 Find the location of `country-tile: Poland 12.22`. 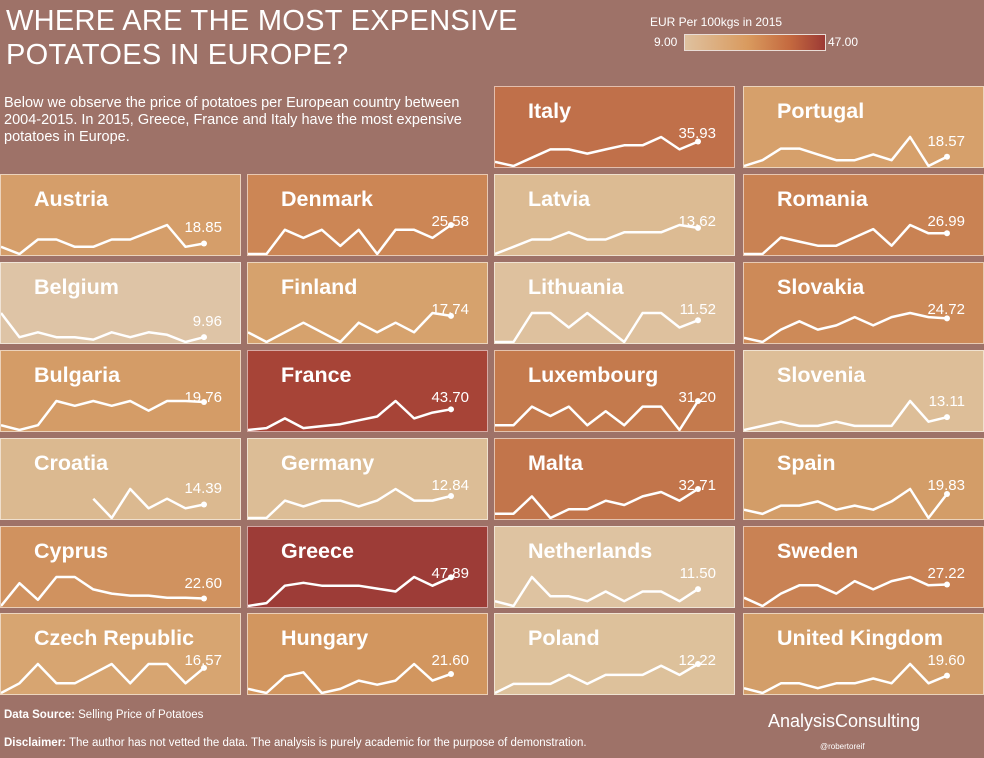

country-tile: Poland 12.22 is located at coordinates (614, 654).